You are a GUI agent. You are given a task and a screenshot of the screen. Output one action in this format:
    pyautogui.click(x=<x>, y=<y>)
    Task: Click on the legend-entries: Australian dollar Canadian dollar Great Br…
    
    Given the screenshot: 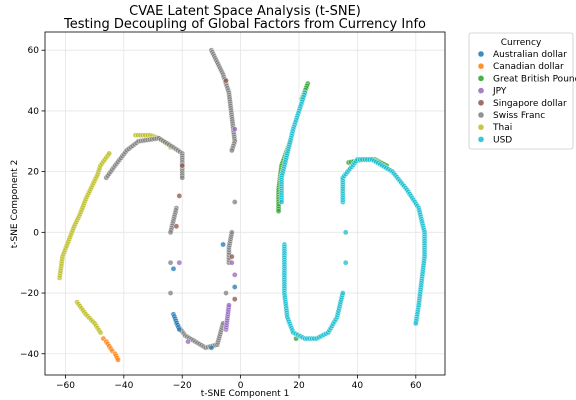 What is the action you would take?
    pyautogui.click(x=526, y=97)
    